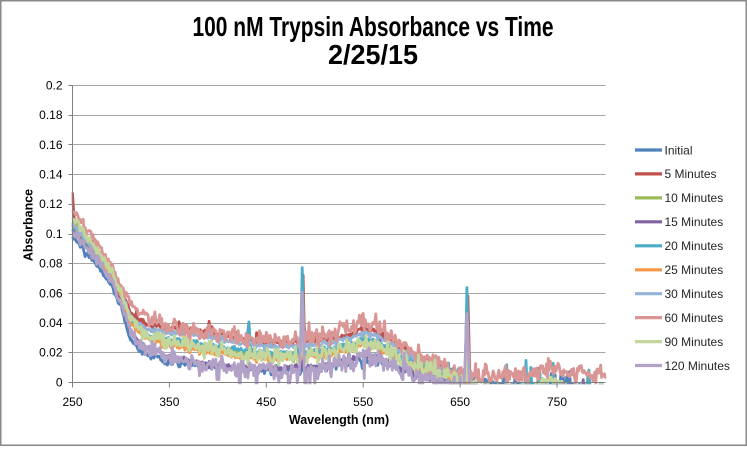 The width and height of the screenshot is (747, 451). I want to click on svg-text: 15 Minutes, so click(694, 222).